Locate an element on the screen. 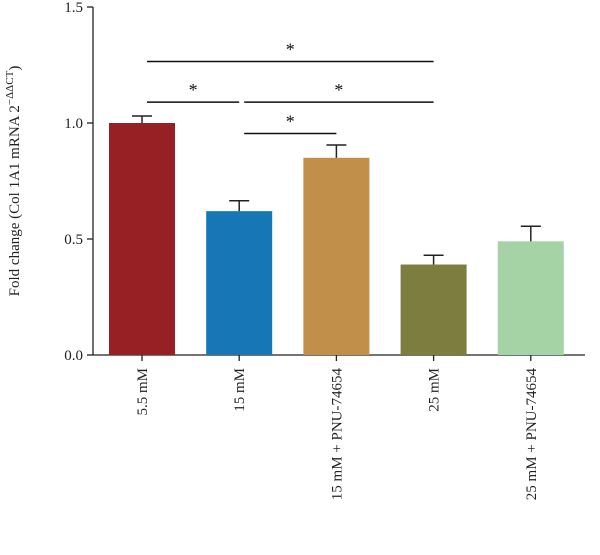 This screenshot has width=600, height=555. y-tick-label: 0.5 is located at coordinates (73, 240).